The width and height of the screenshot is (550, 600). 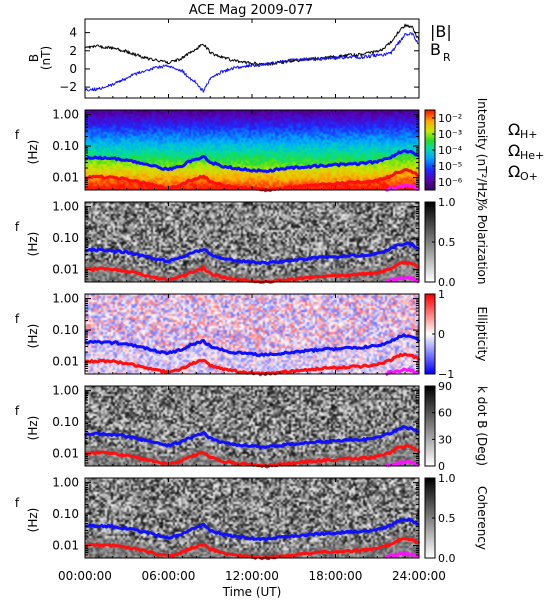 What do you see at coordinates (435, 49) in the screenshot?
I see `legend-b-r: B` at bounding box center [435, 49].